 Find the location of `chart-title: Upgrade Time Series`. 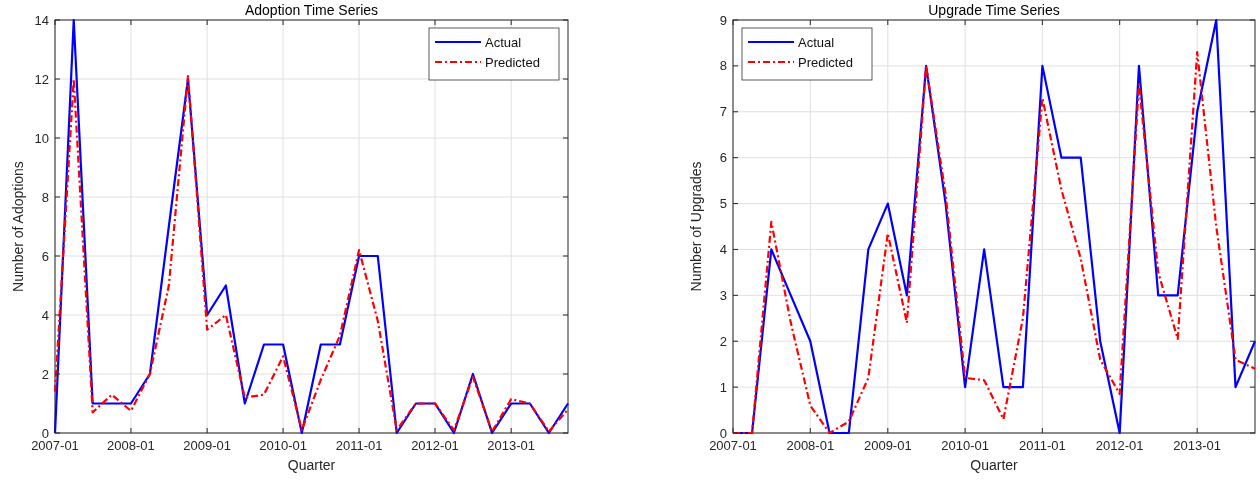

chart-title: Upgrade Time Series is located at coordinates (994, 10).